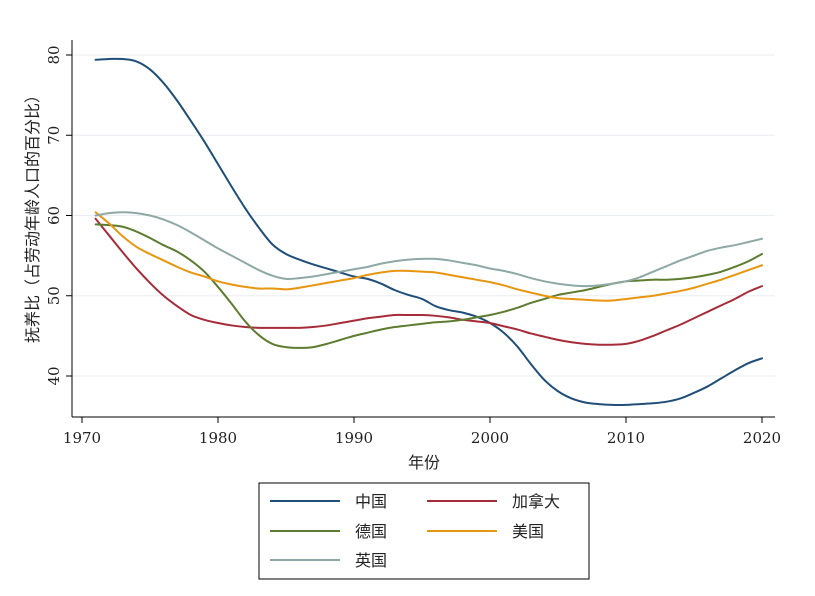 This screenshot has height=596, width=815. Describe the element at coordinates (371, 531) in the screenshot. I see `legend-label-2: 德国` at that location.